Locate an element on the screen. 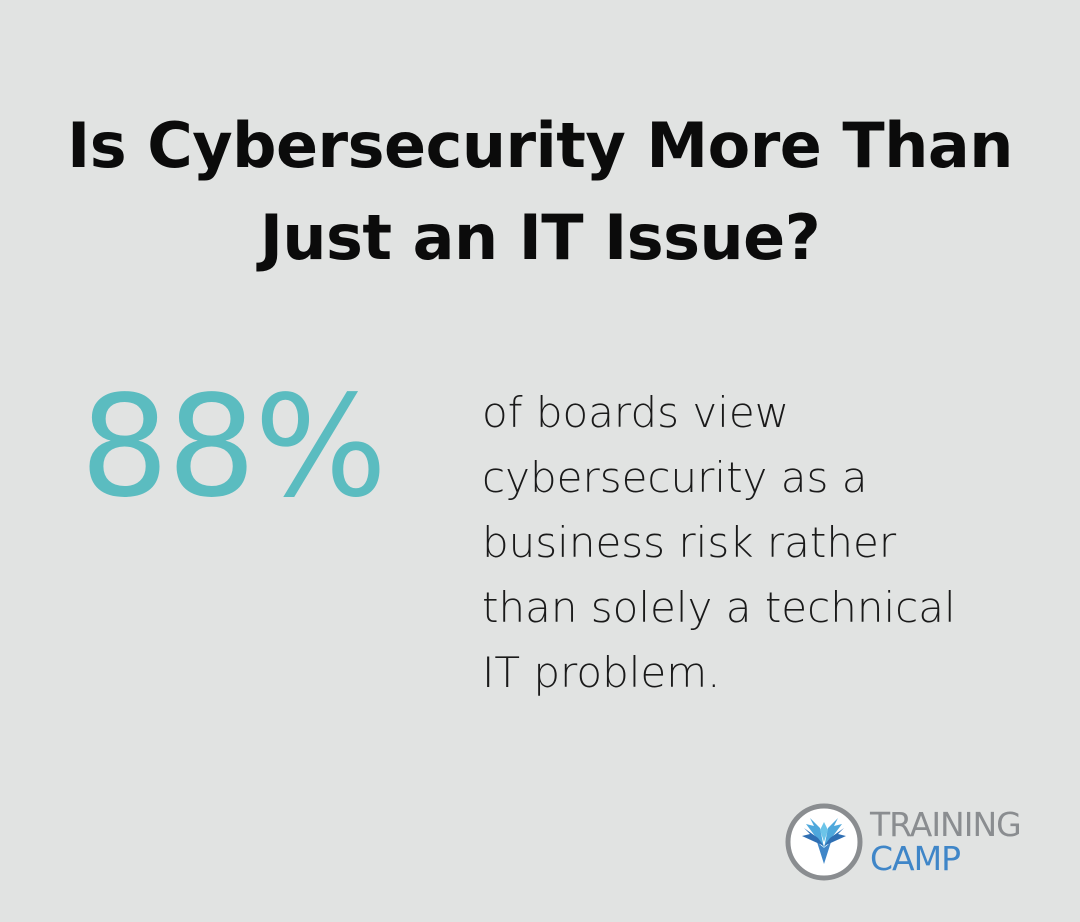 The width and height of the screenshot is (1080, 922). stat-percentage: 88% is located at coordinates (233, 447).